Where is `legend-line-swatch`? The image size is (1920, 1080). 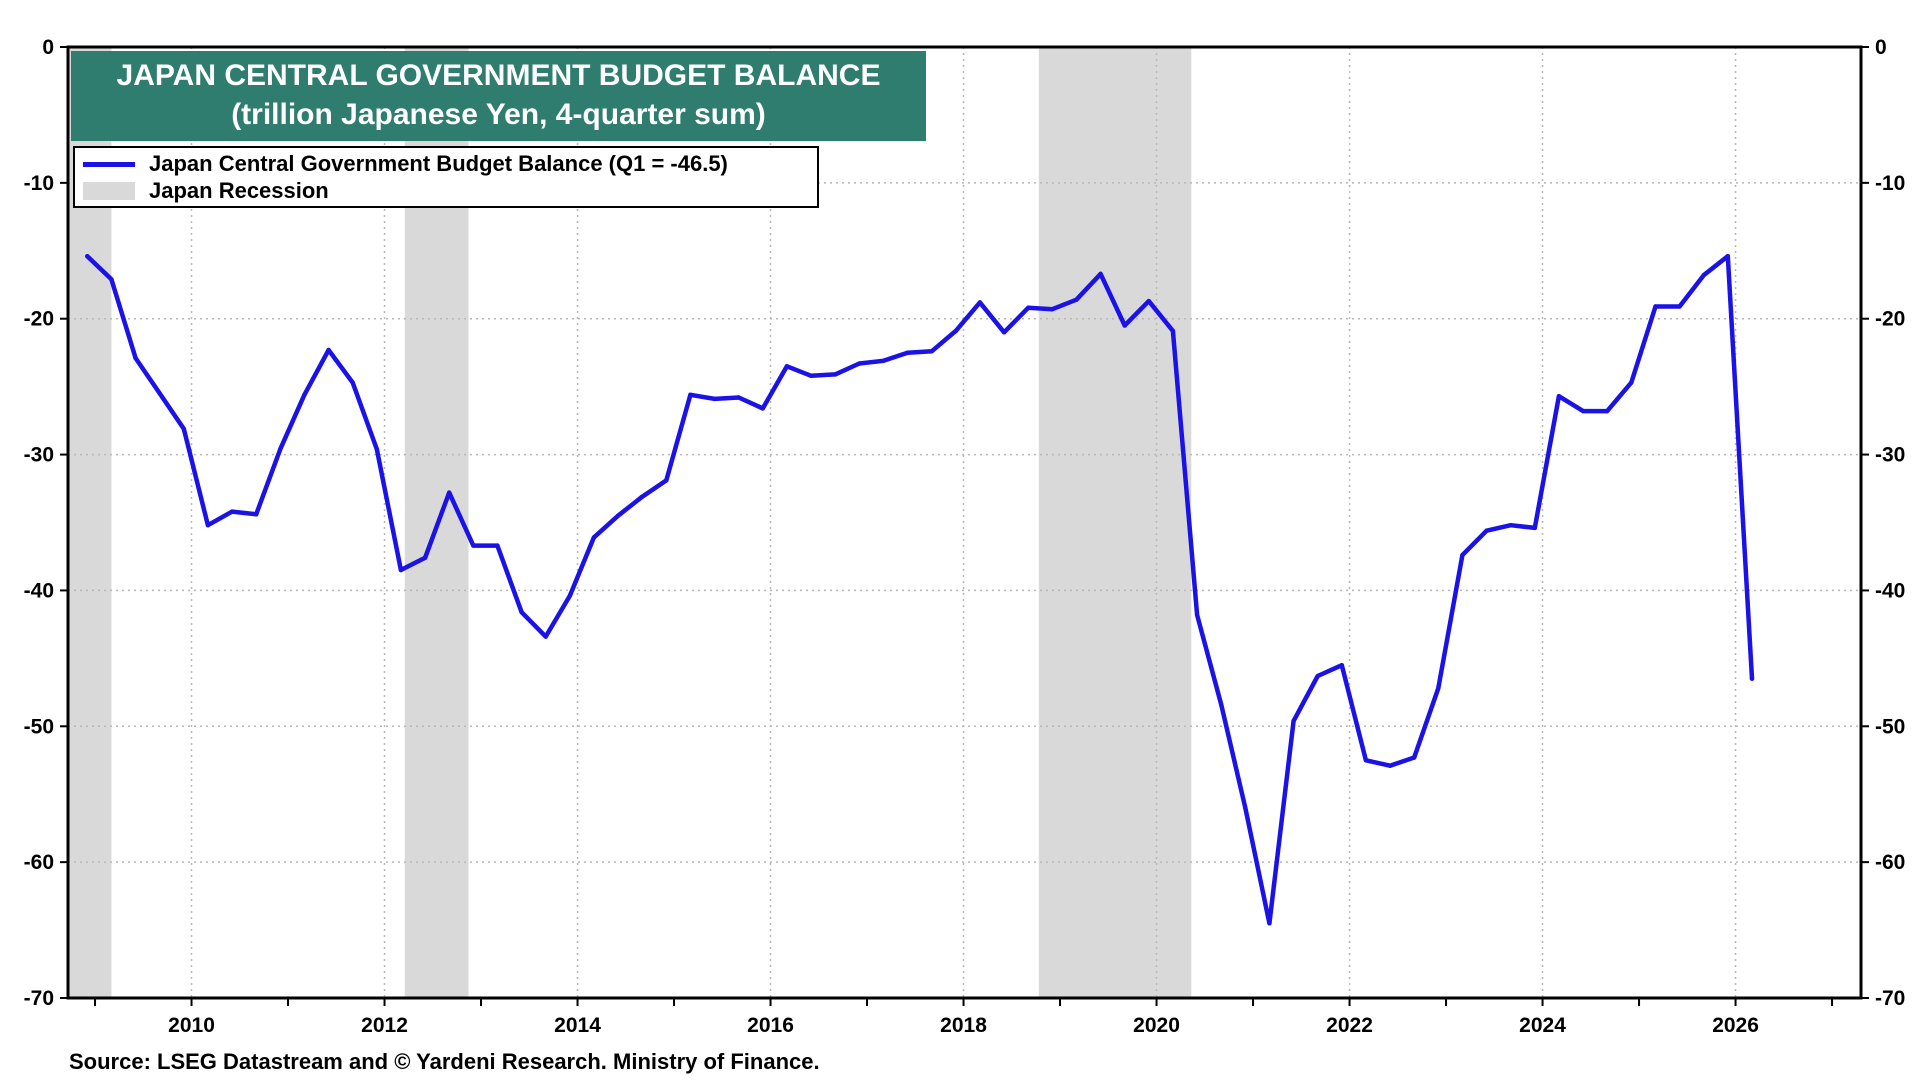 legend-line-swatch is located at coordinates (109, 164).